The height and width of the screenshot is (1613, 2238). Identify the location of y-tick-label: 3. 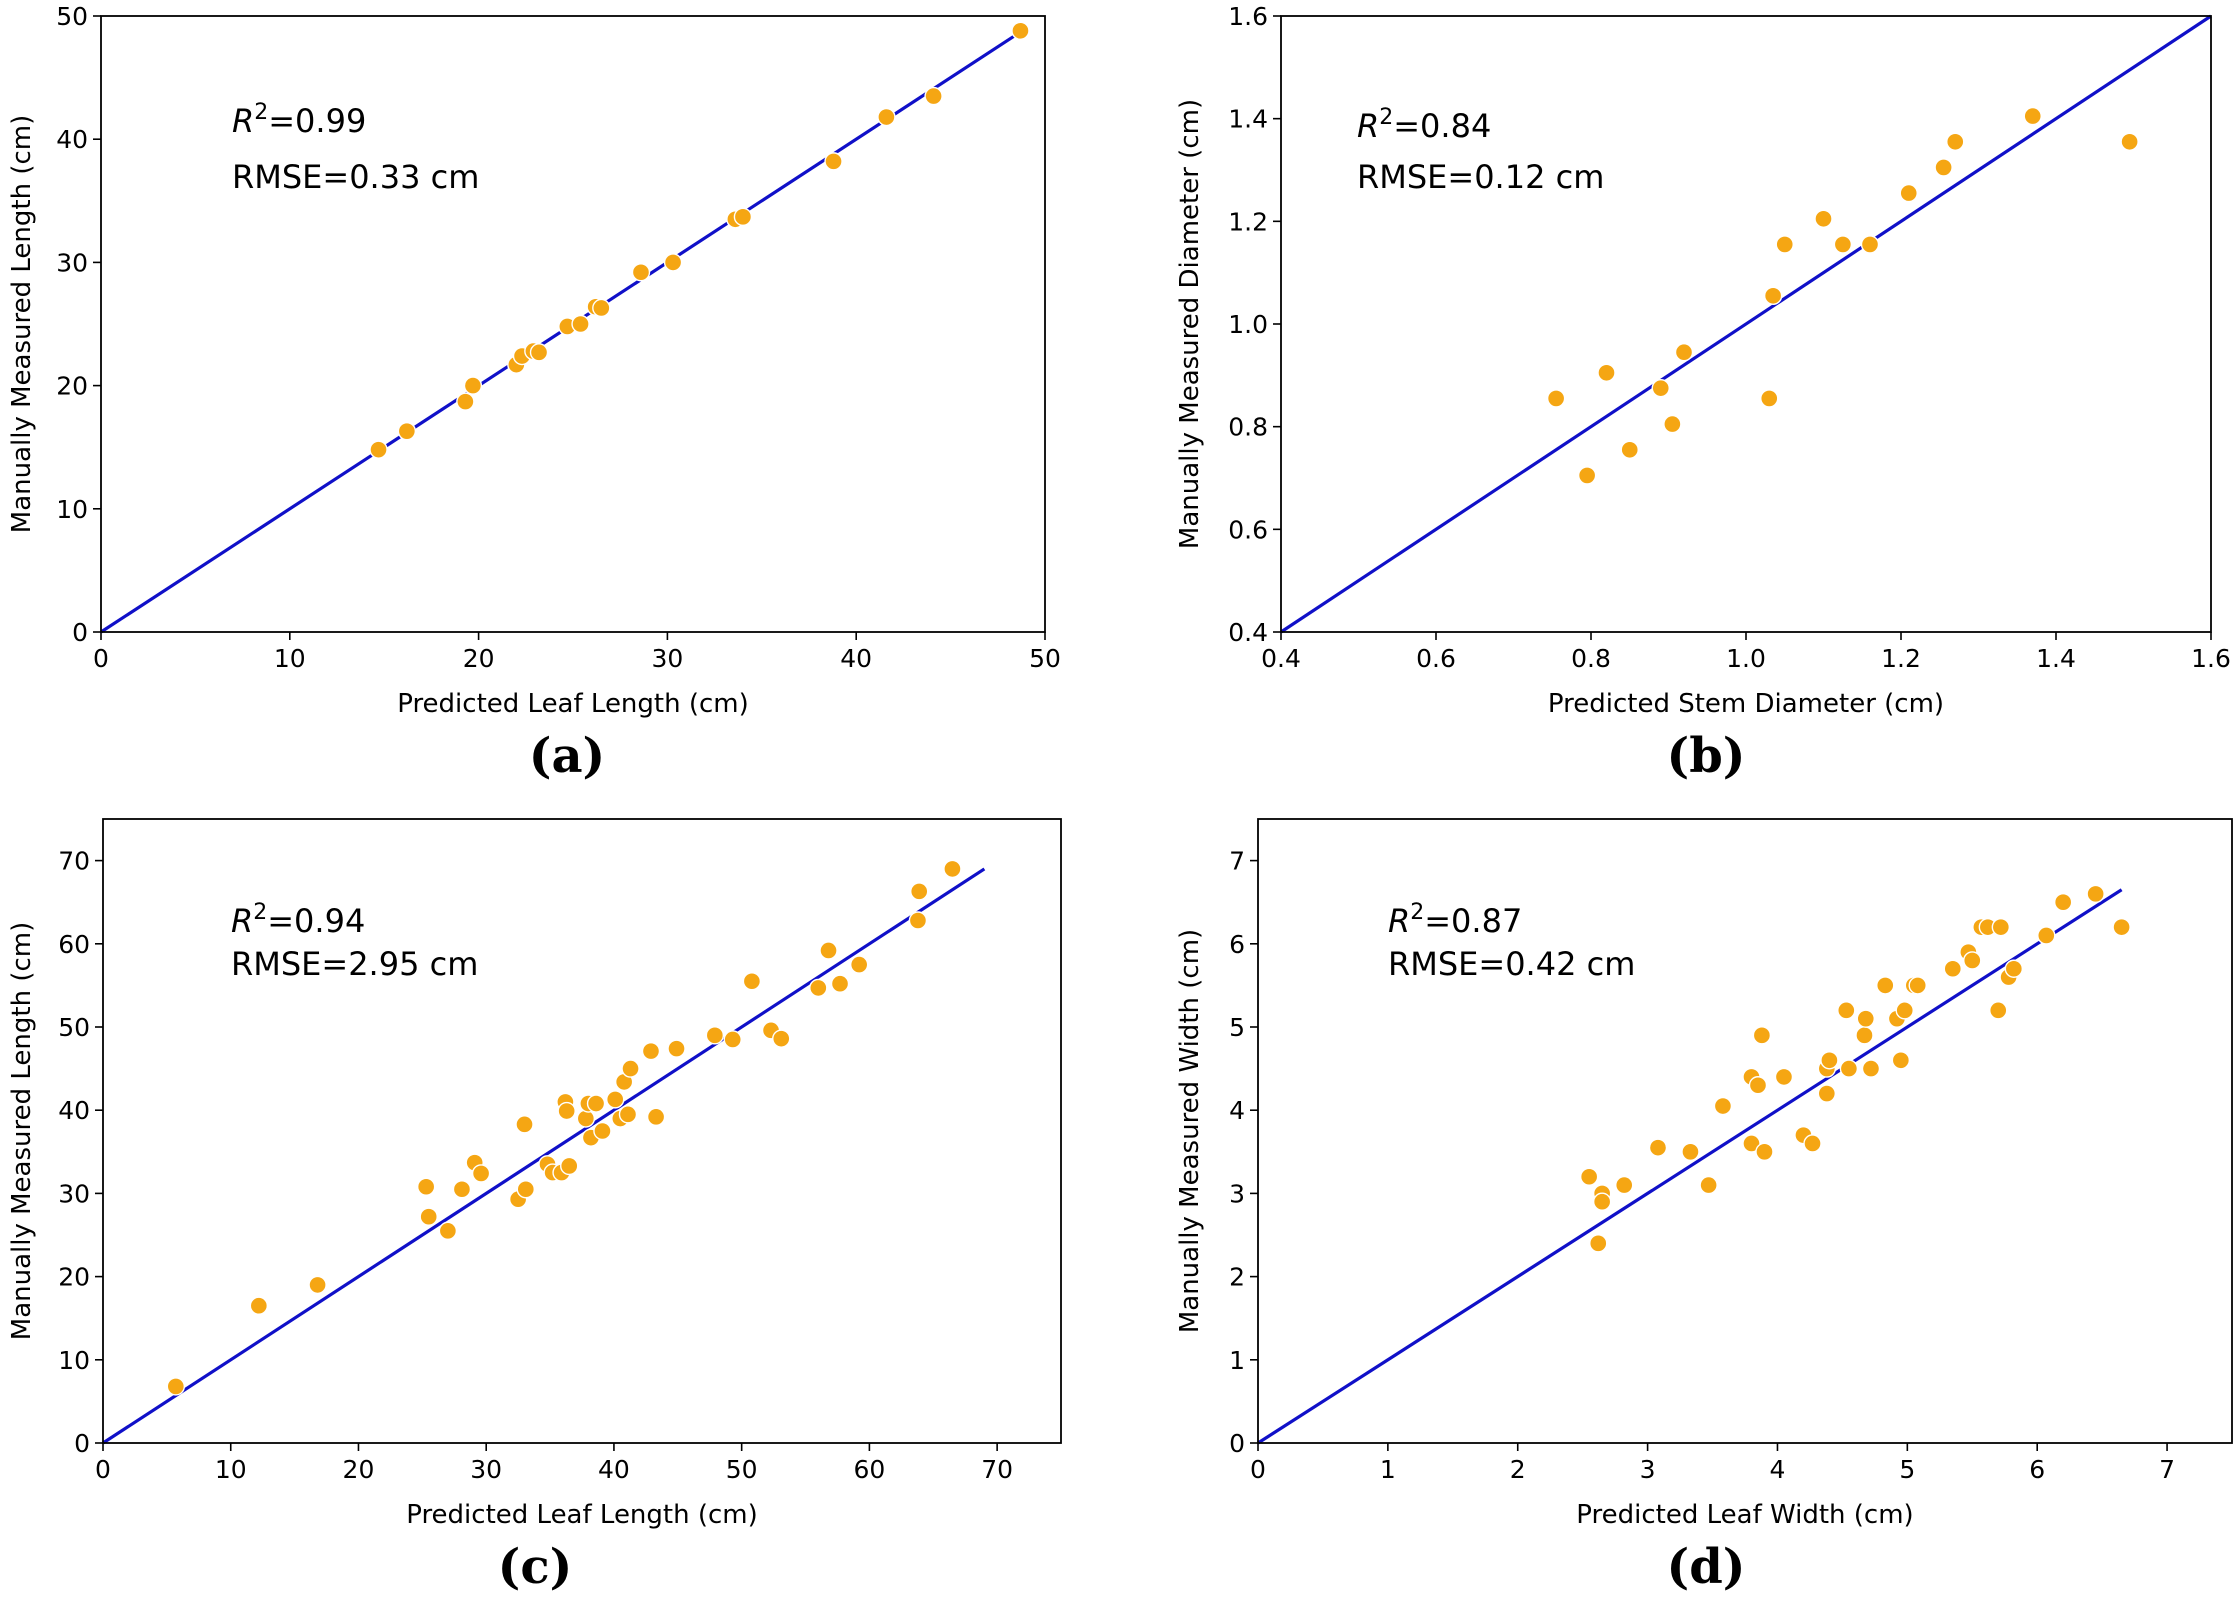
(1237, 1193).